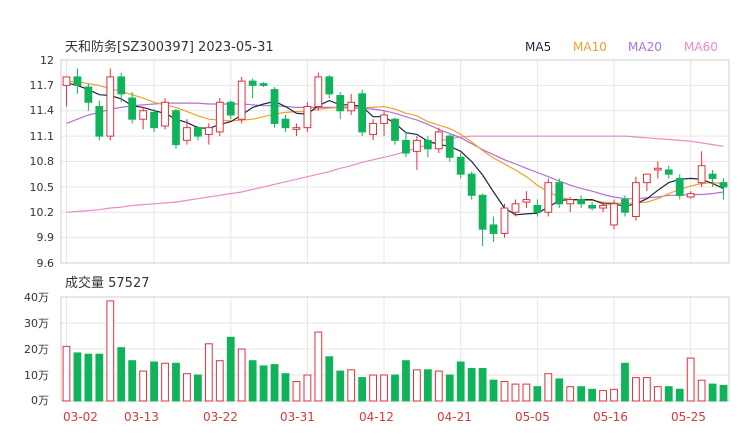 This screenshot has height=440, width=740. What do you see at coordinates (42, 161) in the screenshot?
I see `price-tick-label: 10.8` at bounding box center [42, 161].